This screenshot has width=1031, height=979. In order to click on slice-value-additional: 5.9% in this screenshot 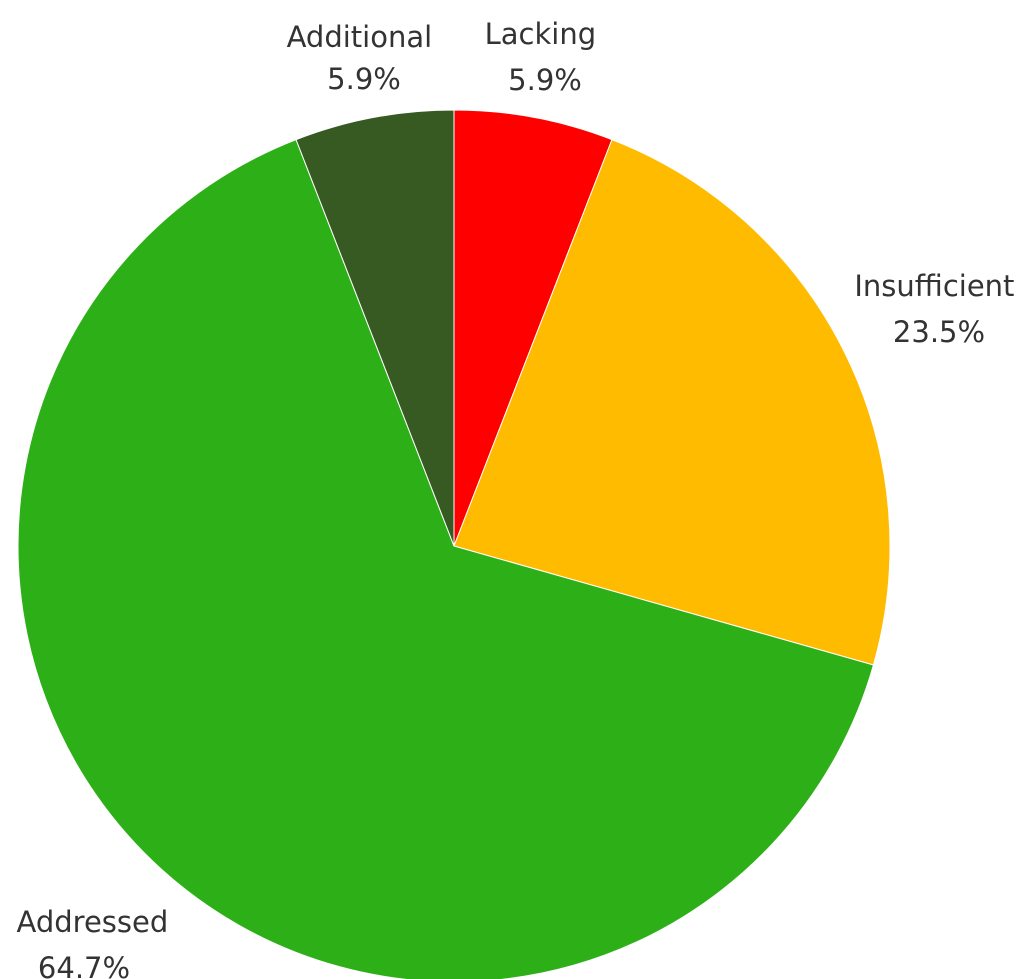, I will do `click(364, 79)`.